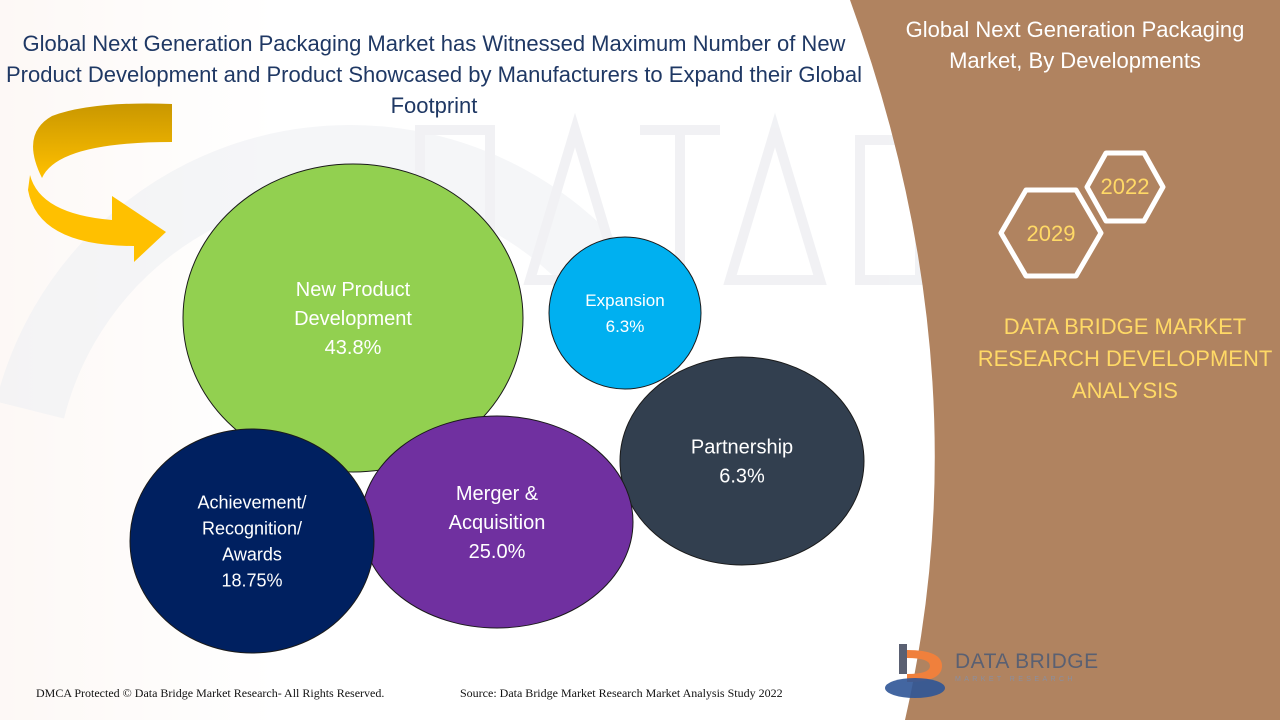 This screenshot has width=1280, height=720. I want to click on brand-subtitle: MARKET RESEARCH, so click(1015, 679).